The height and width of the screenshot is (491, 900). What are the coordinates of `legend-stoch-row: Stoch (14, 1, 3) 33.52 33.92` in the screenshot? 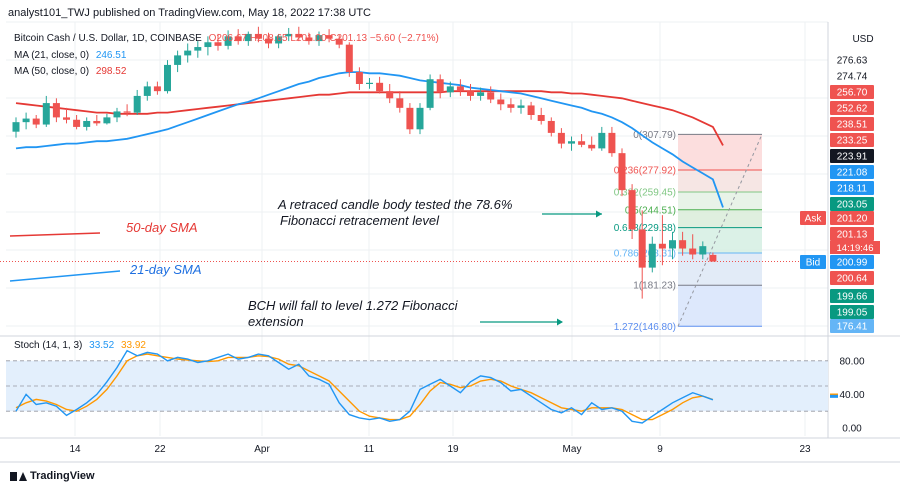 It's located at (80, 345).